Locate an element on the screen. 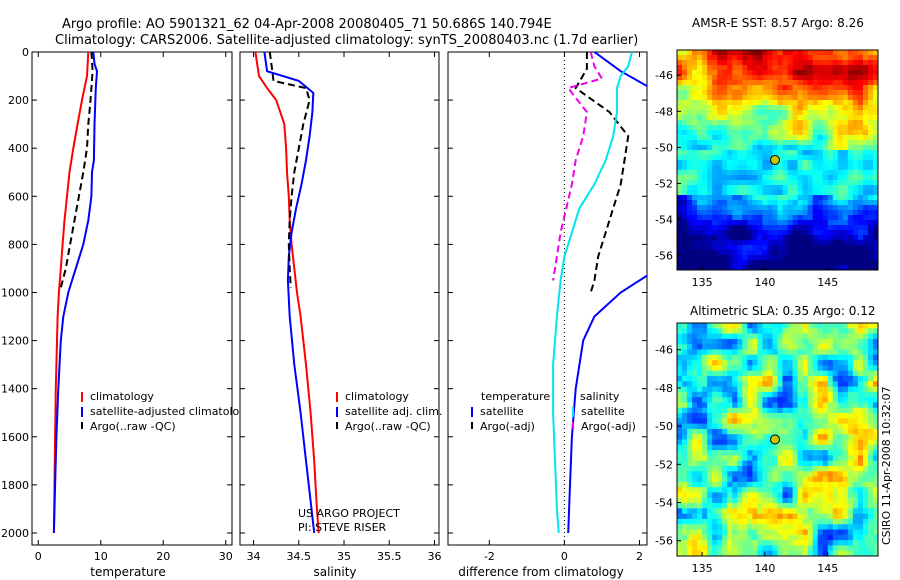 This screenshot has height=580, width=900. y-tick-label: 400 is located at coordinates (18, 148).